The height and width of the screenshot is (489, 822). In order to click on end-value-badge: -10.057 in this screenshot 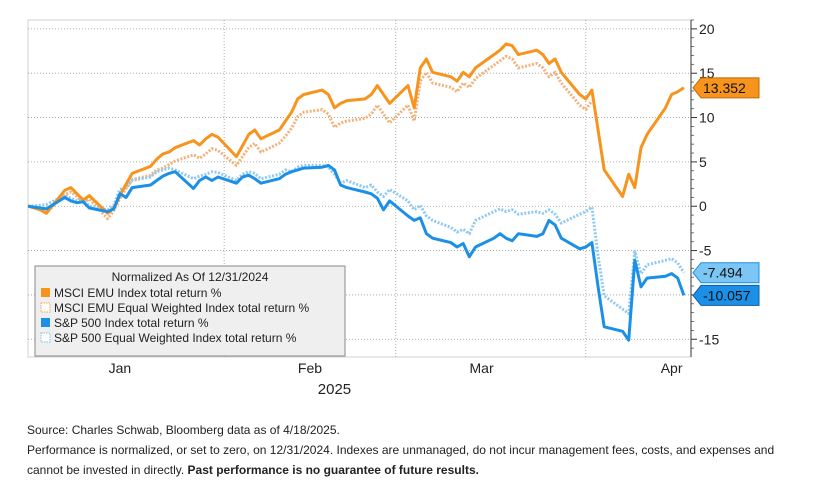, I will do `click(726, 295)`.